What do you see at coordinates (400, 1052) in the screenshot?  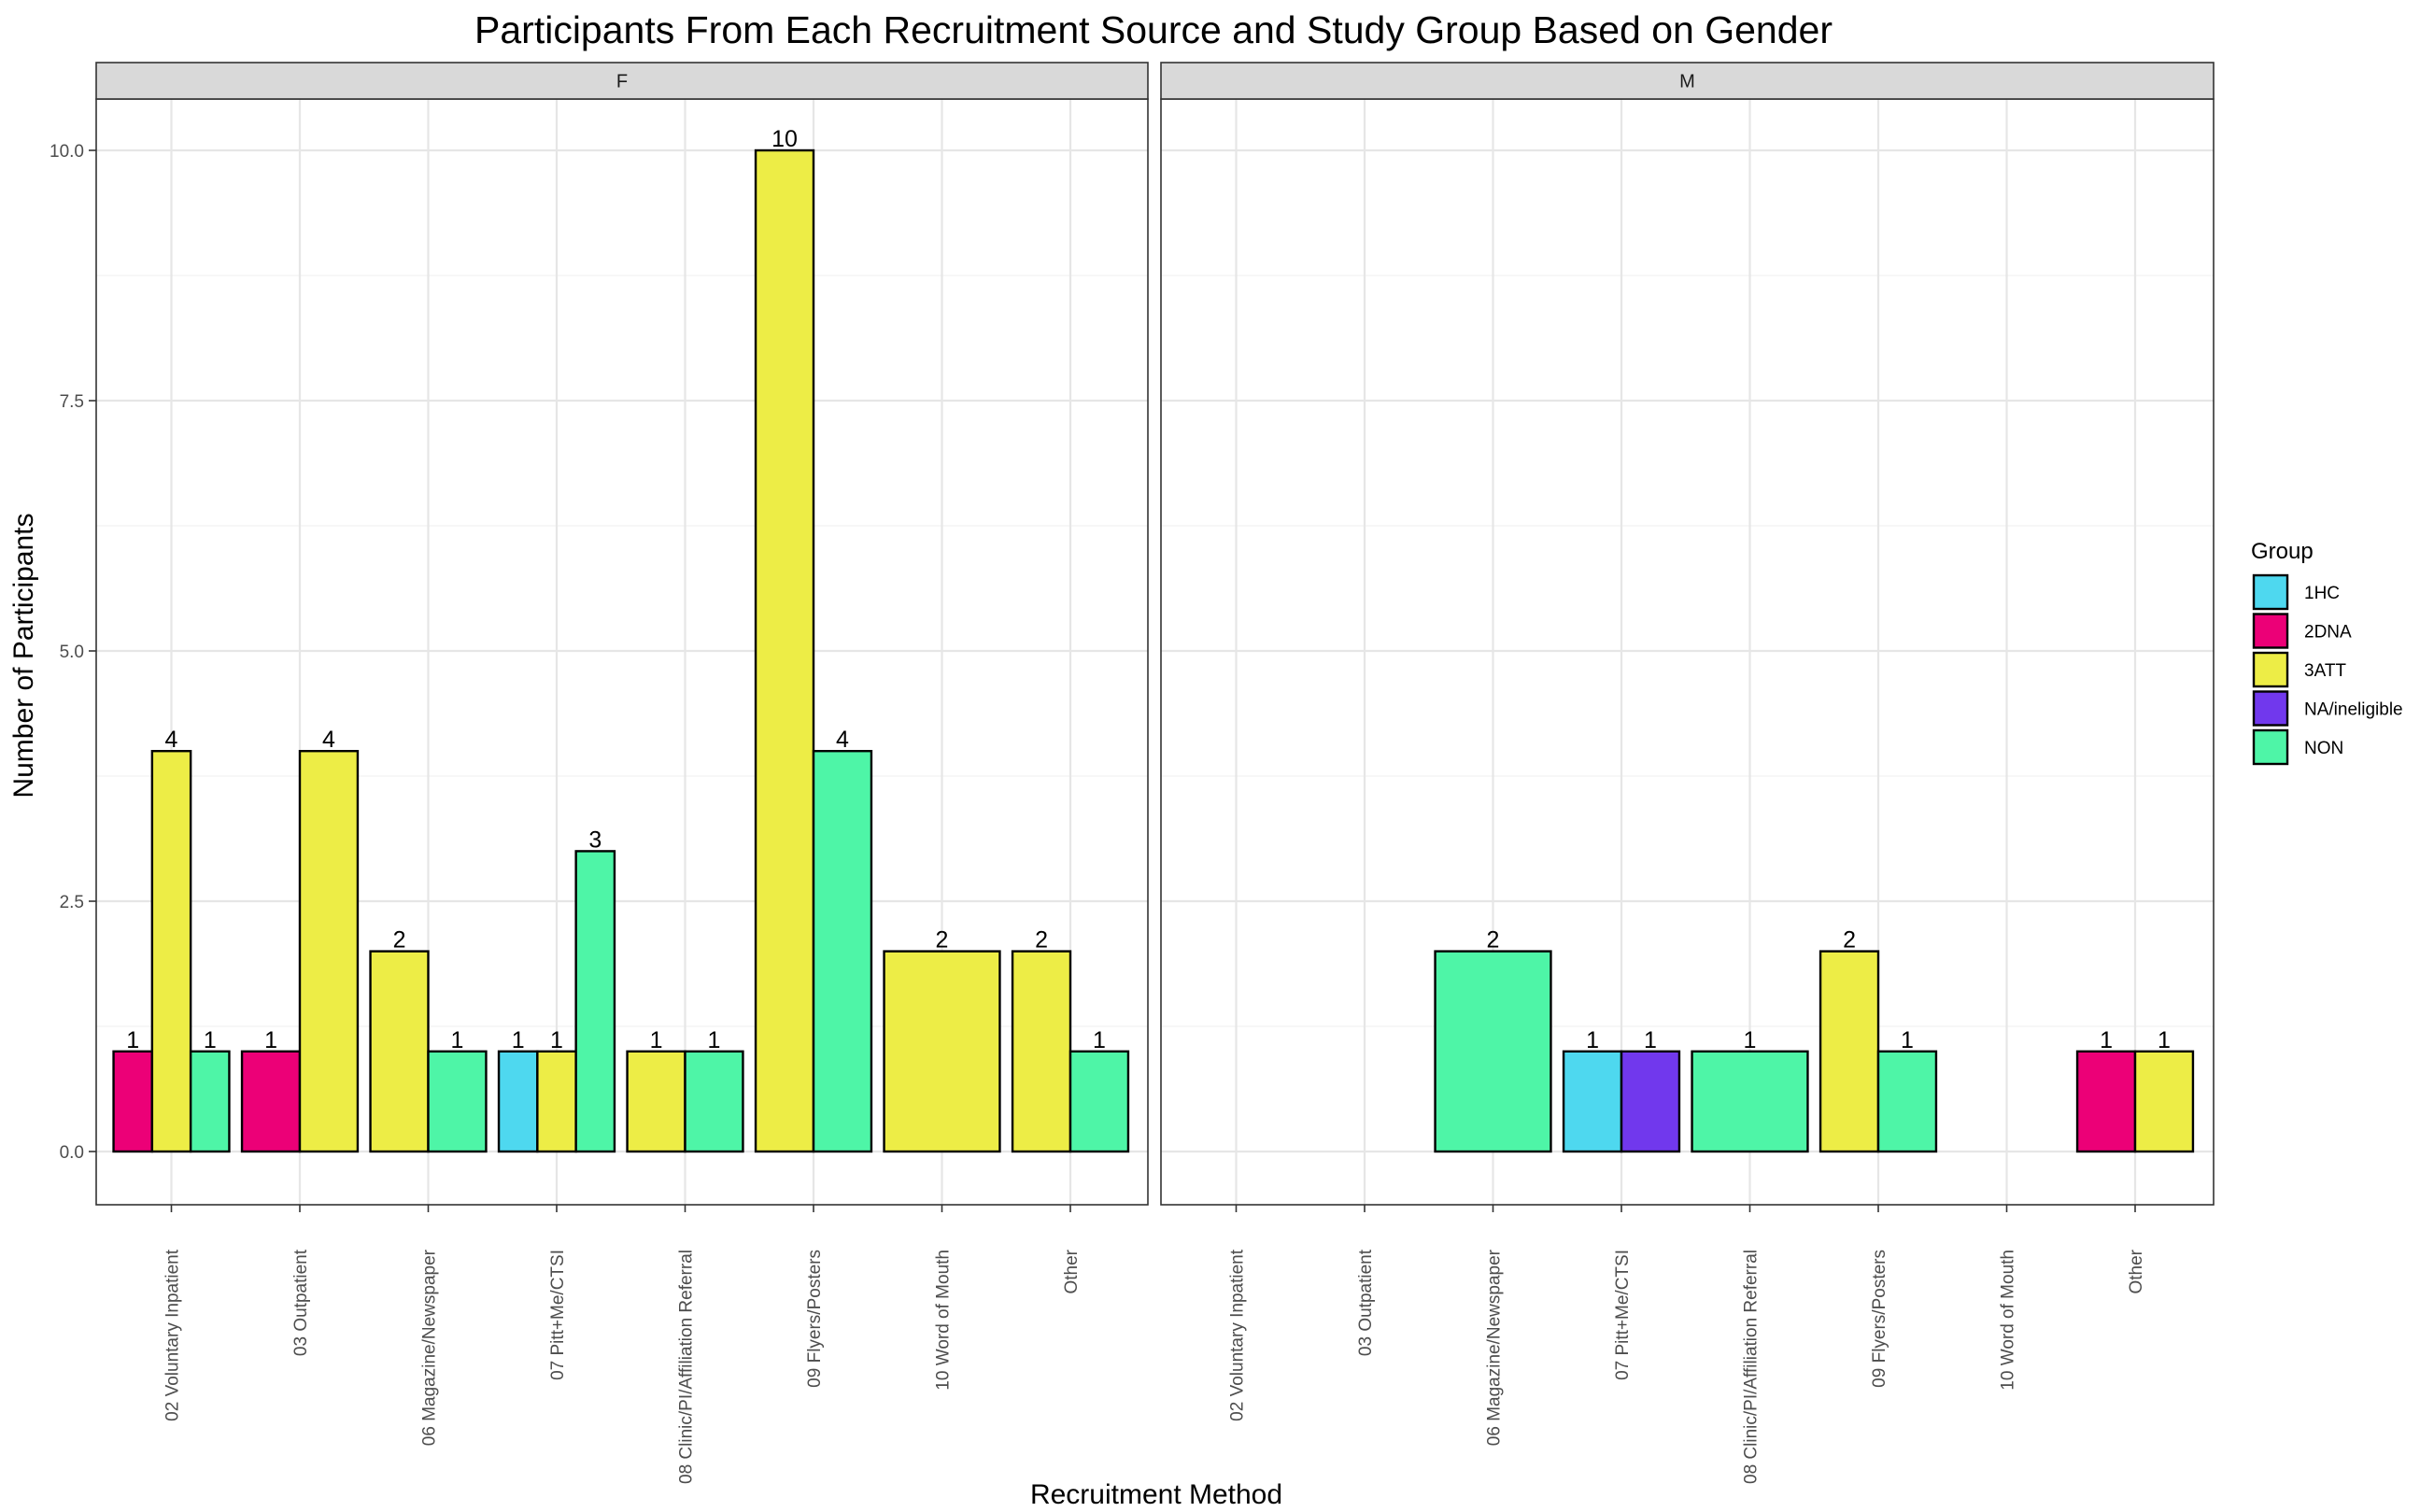 I see `bar-f-06-magazine-newspaper-3att` at bounding box center [400, 1052].